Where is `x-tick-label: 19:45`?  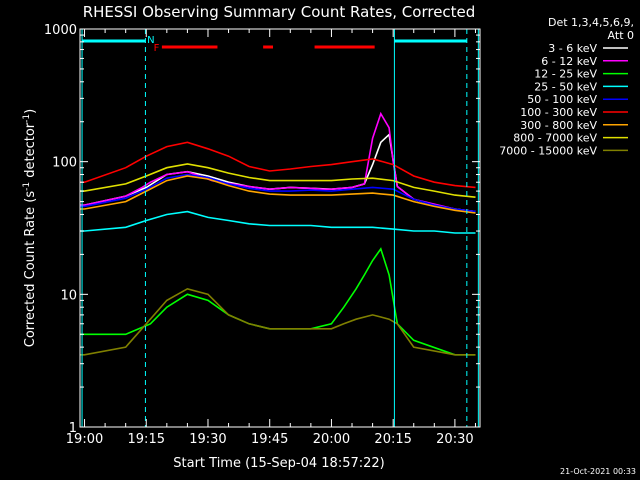 x-tick-label: 19:45 is located at coordinates (269, 439).